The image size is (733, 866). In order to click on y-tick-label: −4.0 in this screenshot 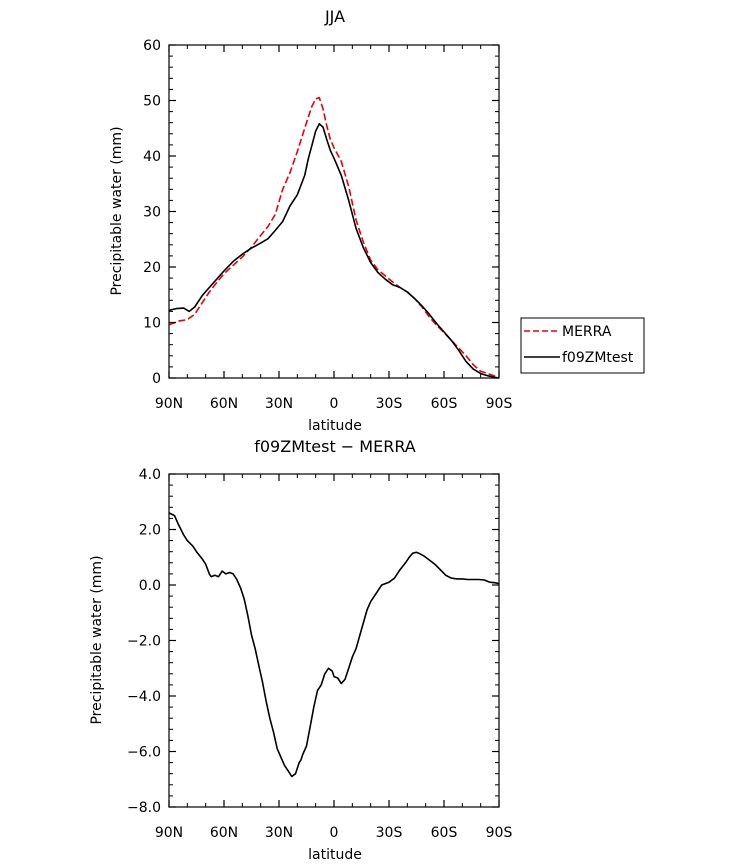, I will do `click(144, 697)`.